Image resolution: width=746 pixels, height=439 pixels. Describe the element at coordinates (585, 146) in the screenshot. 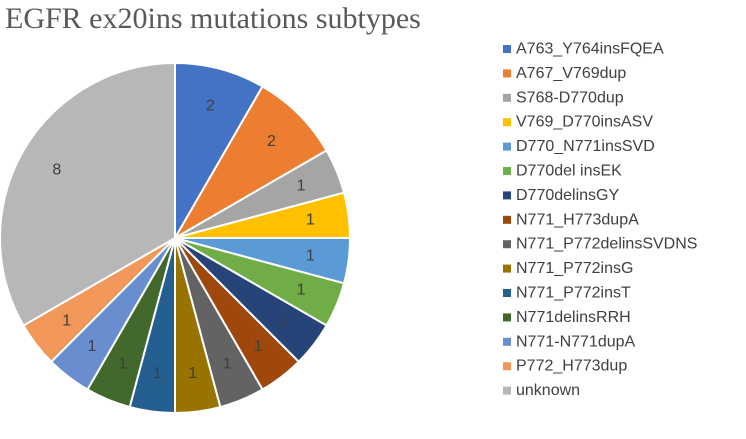

I see `legend-label: D770_N771insSVD` at that location.